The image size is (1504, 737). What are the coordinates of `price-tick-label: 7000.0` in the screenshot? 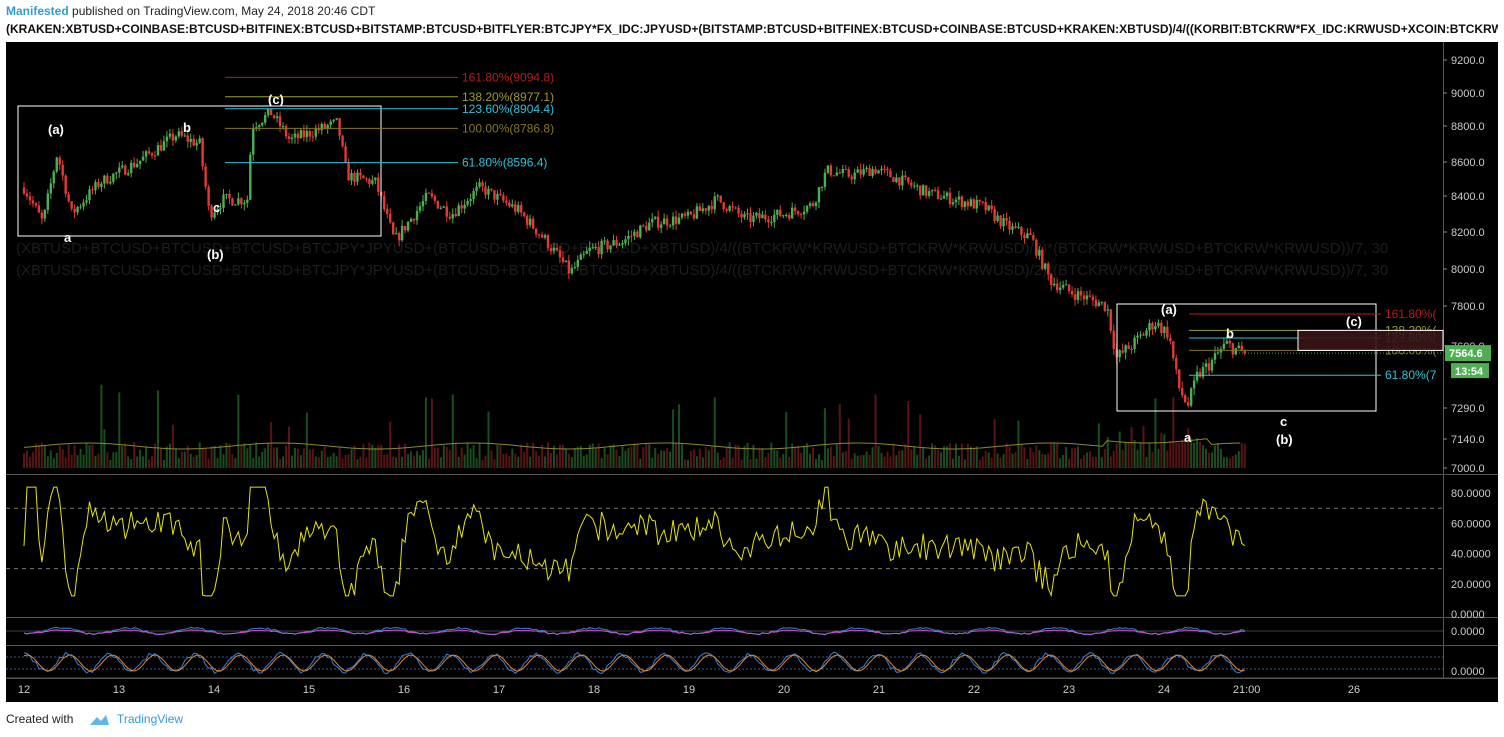 It's located at (1468, 469).